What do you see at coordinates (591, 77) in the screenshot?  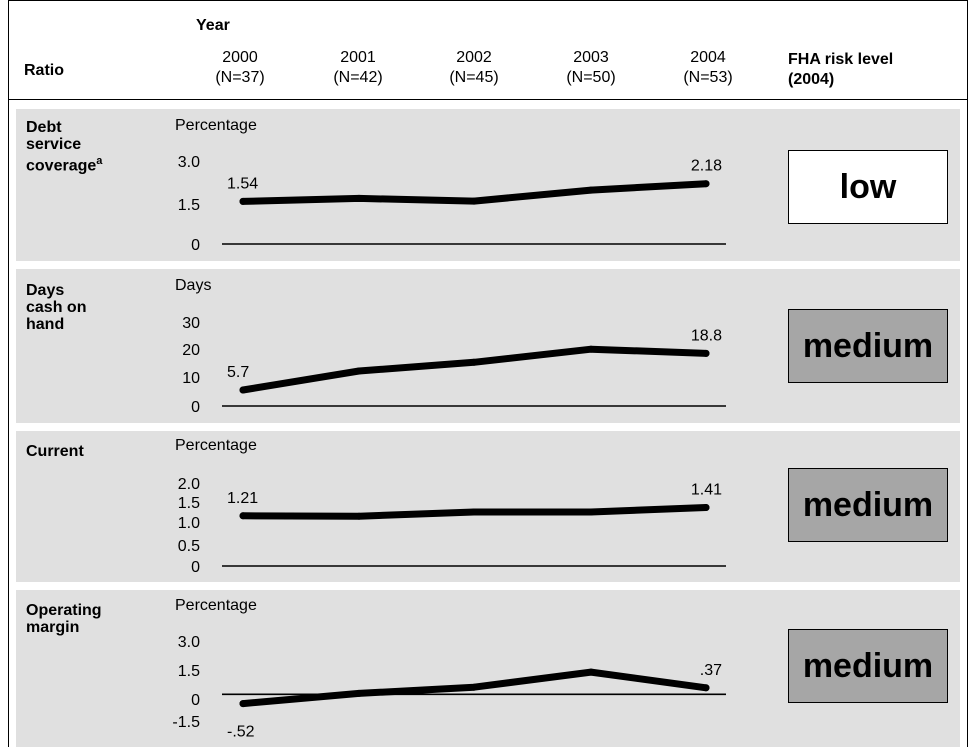 I see `year-2003-n-label: (N=50)` at bounding box center [591, 77].